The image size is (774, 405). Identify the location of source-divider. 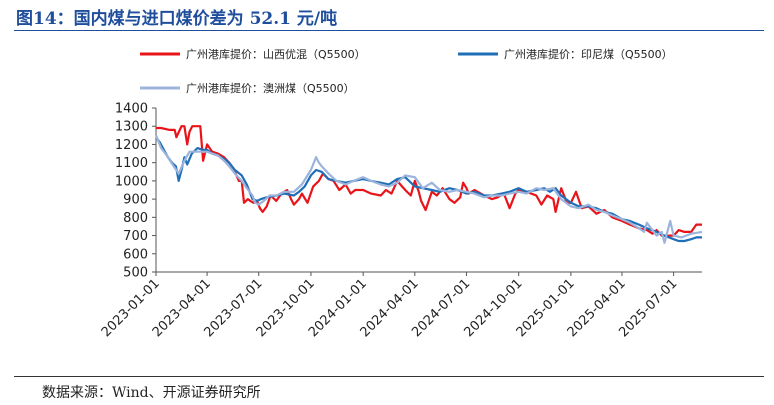
(389, 376).